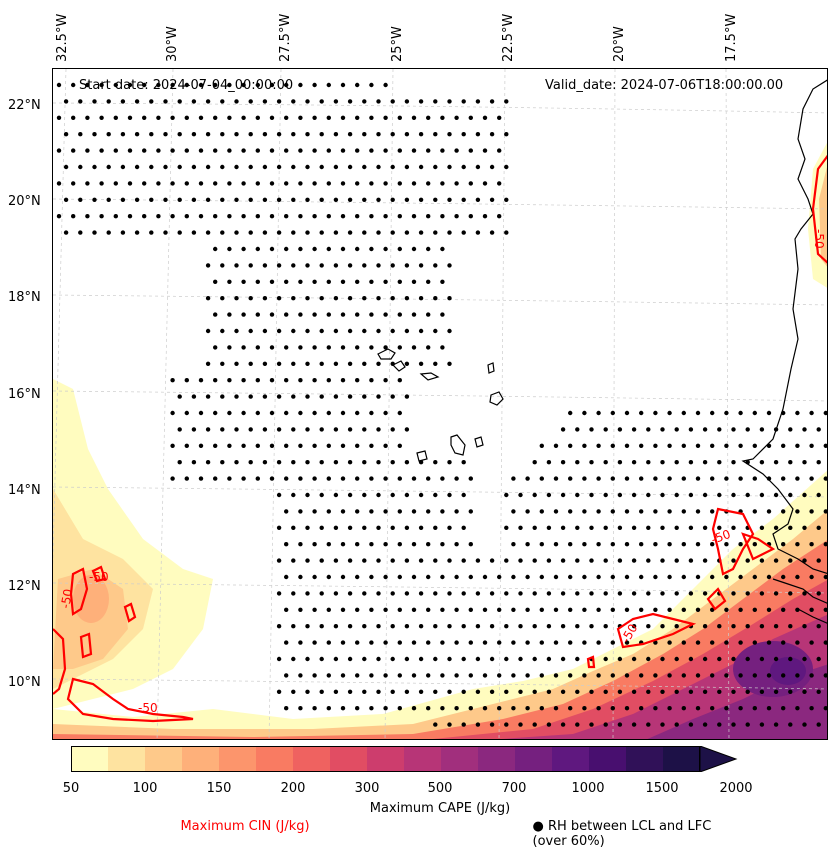  What do you see at coordinates (145, 788) in the screenshot?
I see `colorbar-tick: 100` at bounding box center [145, 788].